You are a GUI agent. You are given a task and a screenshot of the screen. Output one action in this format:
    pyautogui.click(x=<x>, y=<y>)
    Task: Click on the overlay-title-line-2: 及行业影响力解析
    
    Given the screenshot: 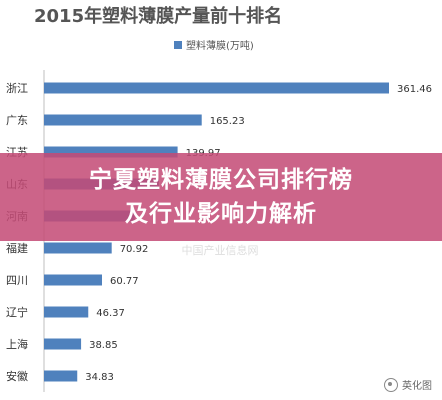 What is the action you would take?
    pyautogui.click(x=221, y=214)
    